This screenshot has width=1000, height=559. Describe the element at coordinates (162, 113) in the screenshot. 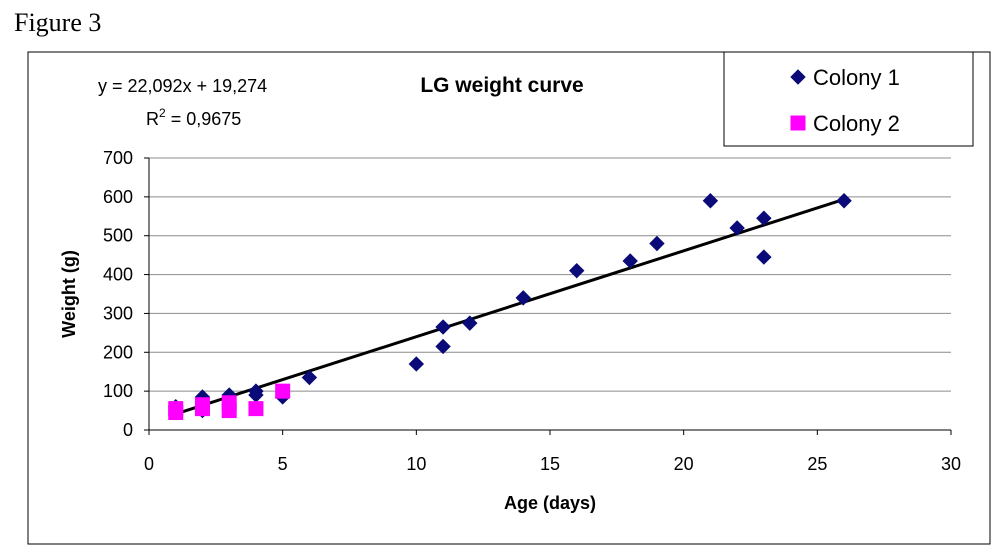

I see `r2-exponent: 2` at that location.